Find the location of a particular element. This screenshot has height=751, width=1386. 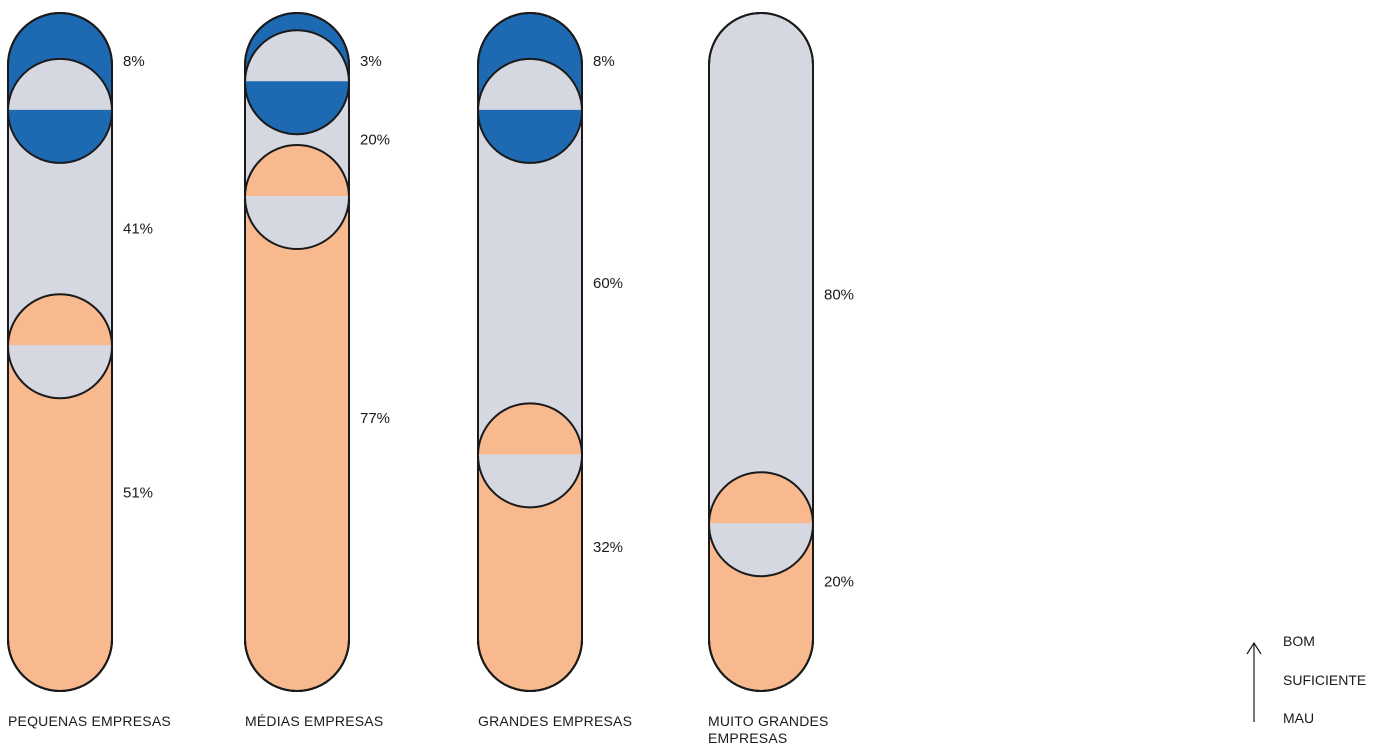

bar-segment-cap-bom-pequenas is located at coordinates (60, 136).